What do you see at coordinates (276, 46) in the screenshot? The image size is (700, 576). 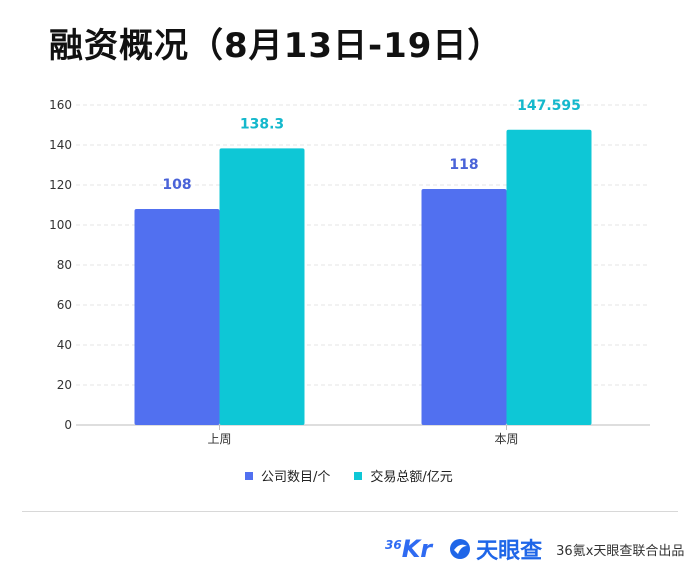 I see `chart-title: 融资概况（8月13日-19日）` at bounding box center [276, 46].